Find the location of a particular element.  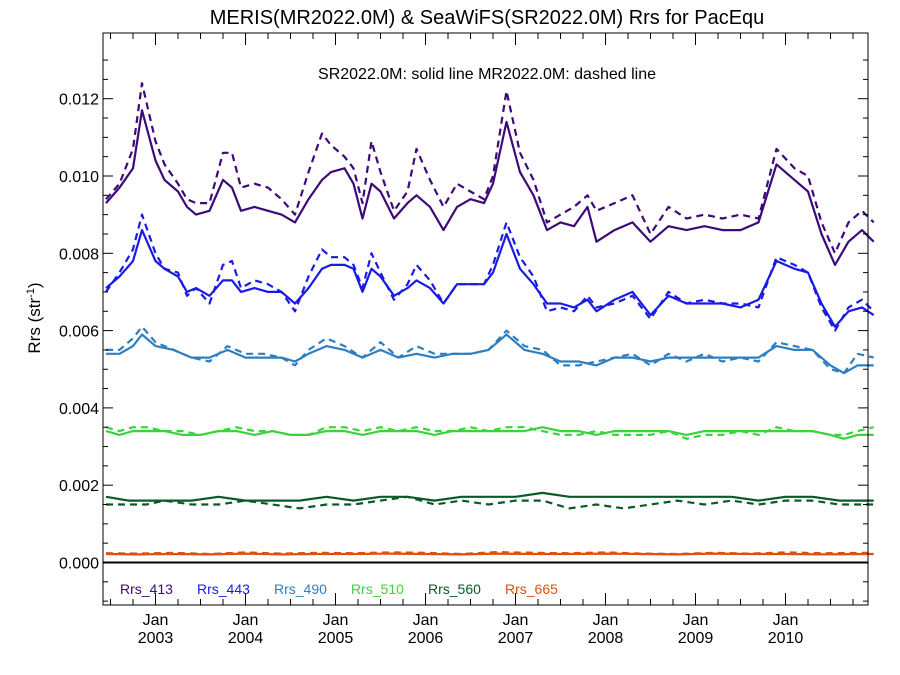

x-tick-year-label: 2005 is located at coordinates (336, 638).